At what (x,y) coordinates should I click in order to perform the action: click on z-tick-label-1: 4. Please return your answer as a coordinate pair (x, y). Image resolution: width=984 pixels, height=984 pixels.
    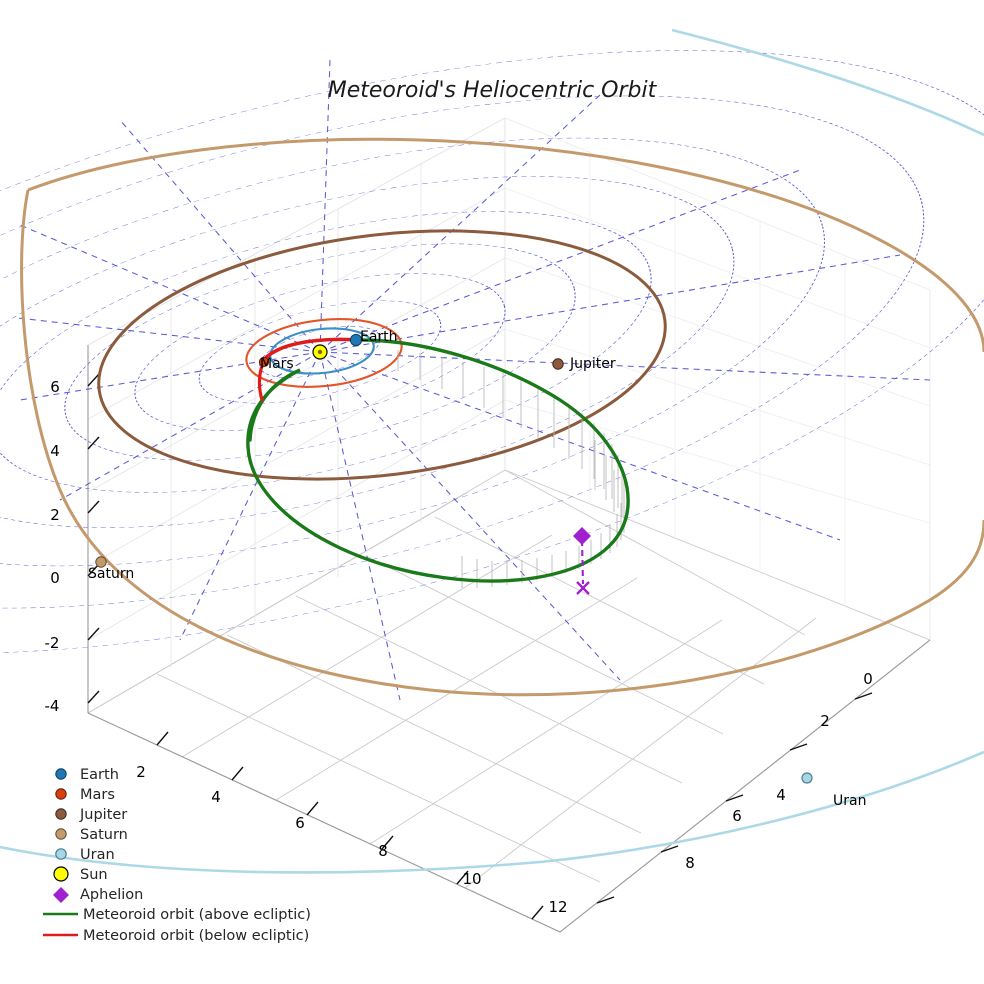
    Looking at the image, I should click on (55, 451).